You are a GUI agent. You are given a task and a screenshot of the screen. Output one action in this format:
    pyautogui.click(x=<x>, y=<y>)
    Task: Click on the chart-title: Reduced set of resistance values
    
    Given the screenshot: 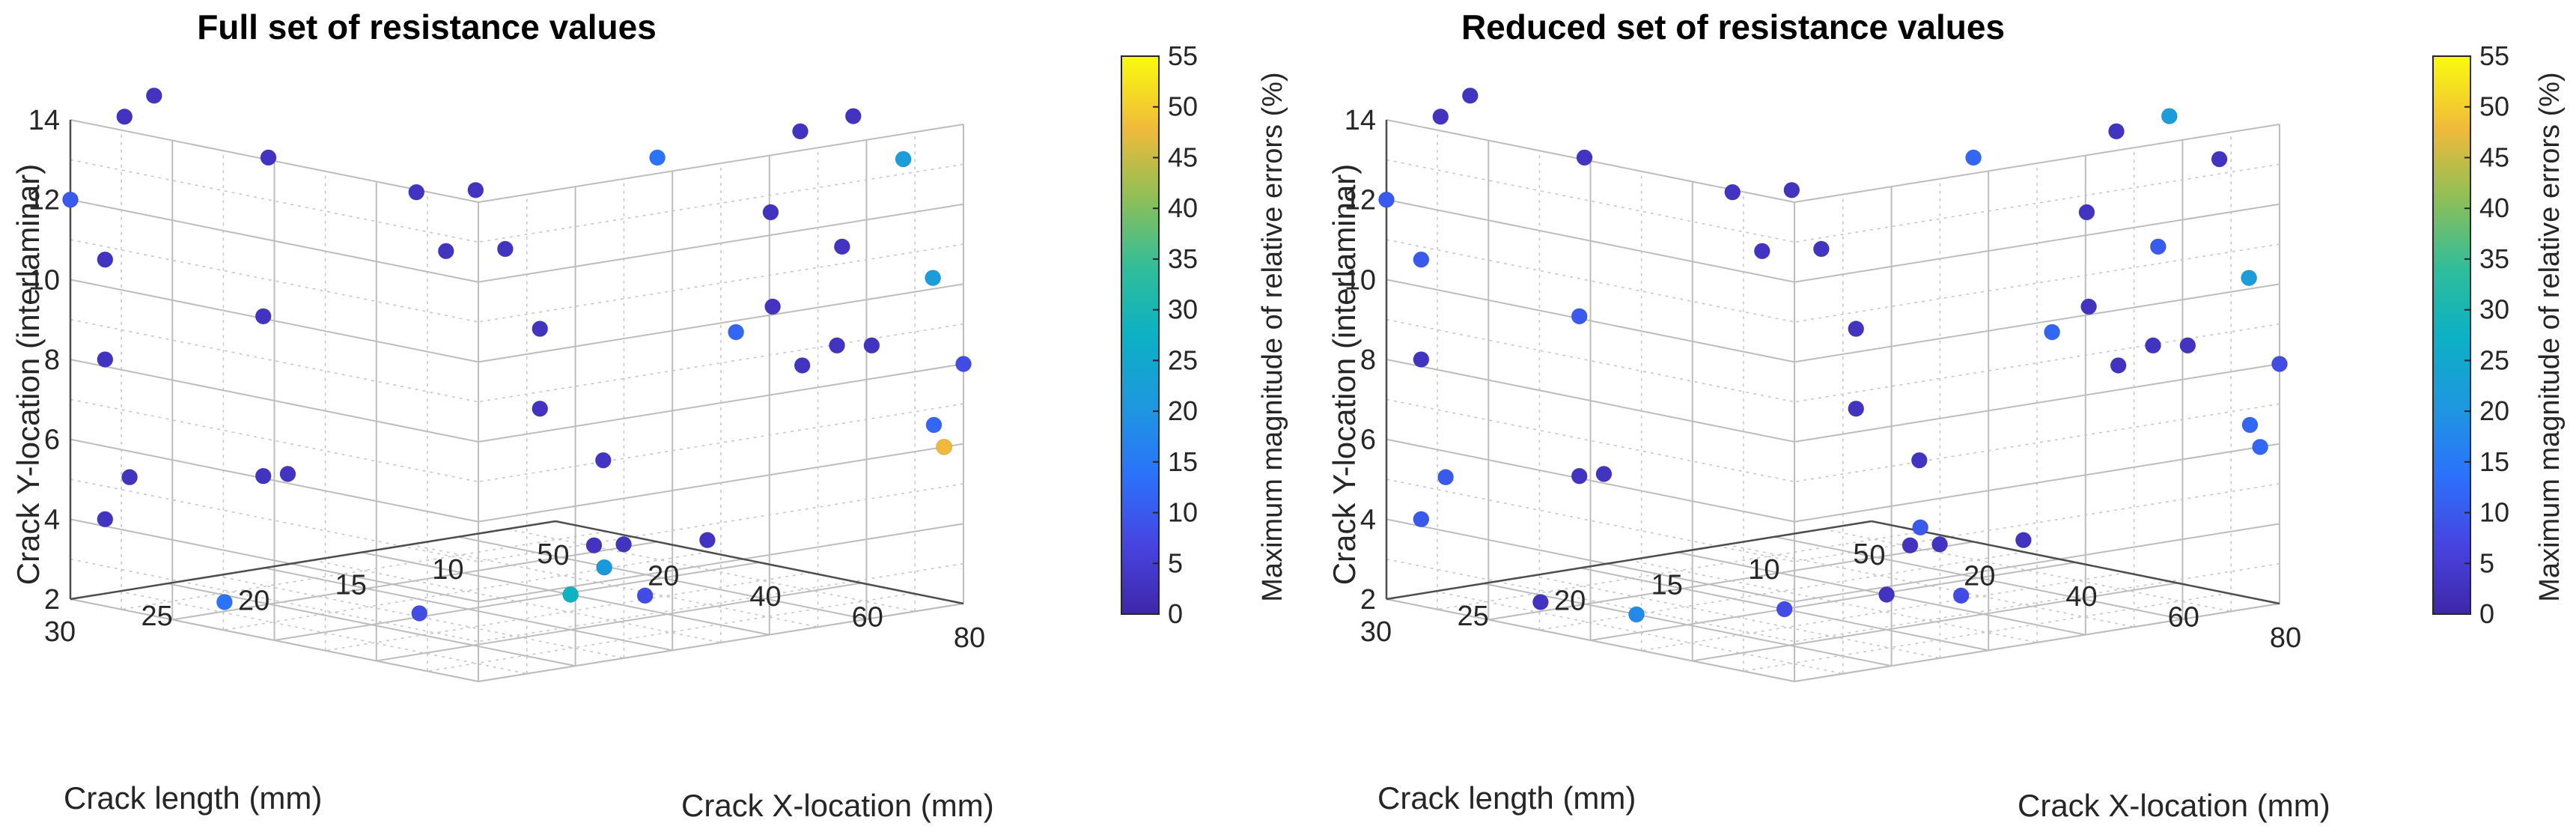 What is the action you would take?
    pyautogui.click(x=1733, y=26)
    